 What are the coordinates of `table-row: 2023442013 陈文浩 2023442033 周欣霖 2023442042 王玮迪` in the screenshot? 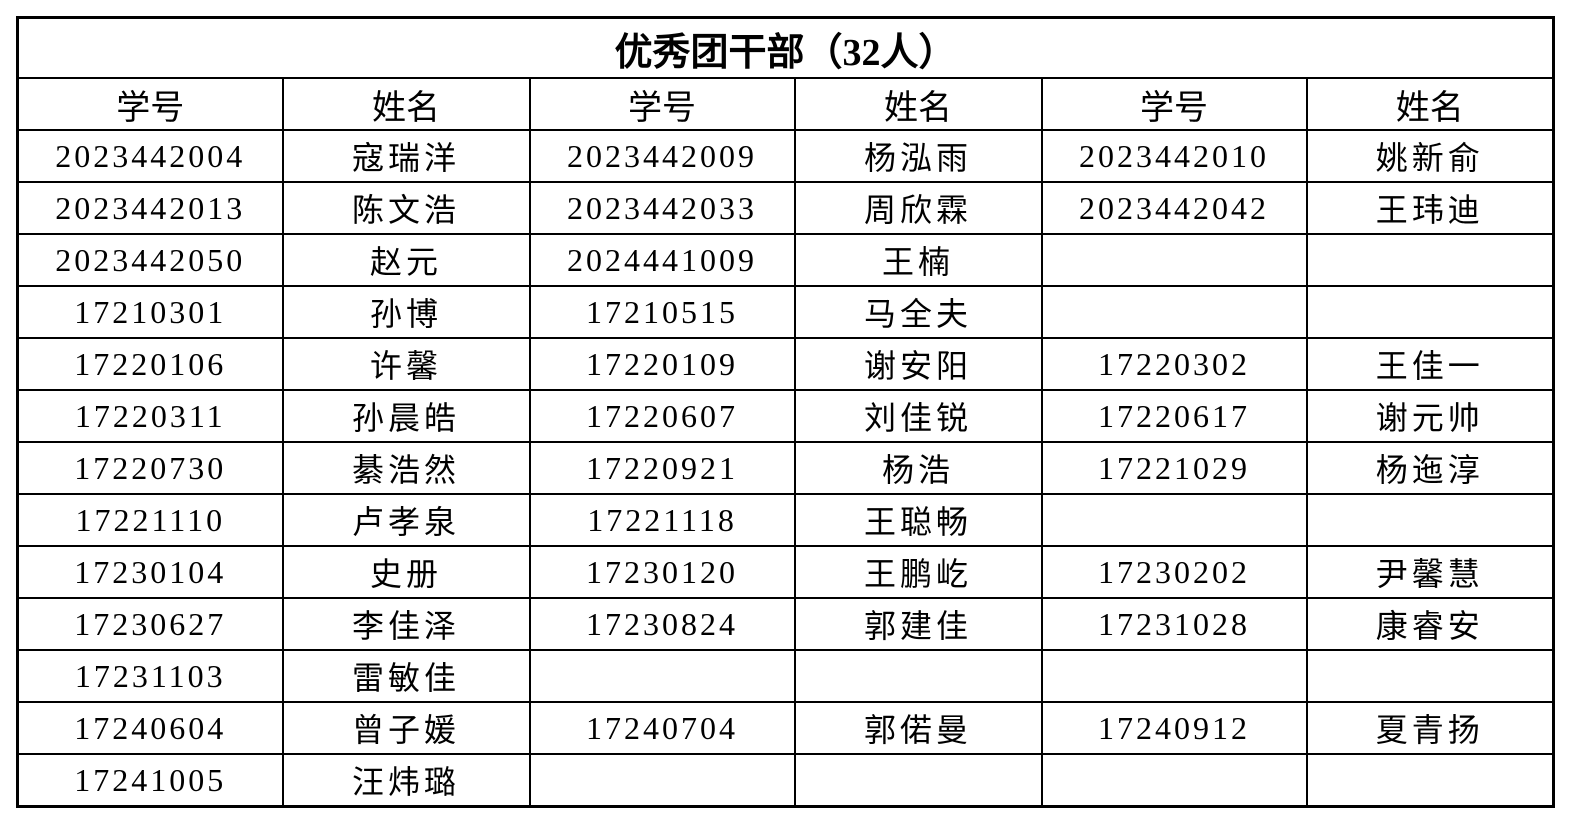 It's located at (785, 208).